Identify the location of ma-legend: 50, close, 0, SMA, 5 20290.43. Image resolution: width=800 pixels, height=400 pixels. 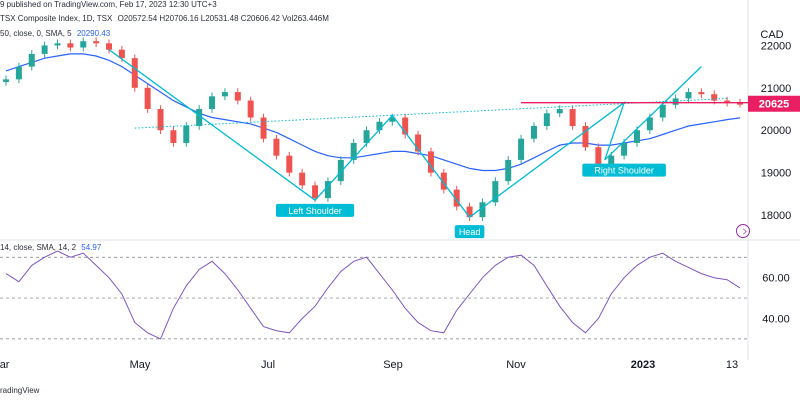
(56, 33).